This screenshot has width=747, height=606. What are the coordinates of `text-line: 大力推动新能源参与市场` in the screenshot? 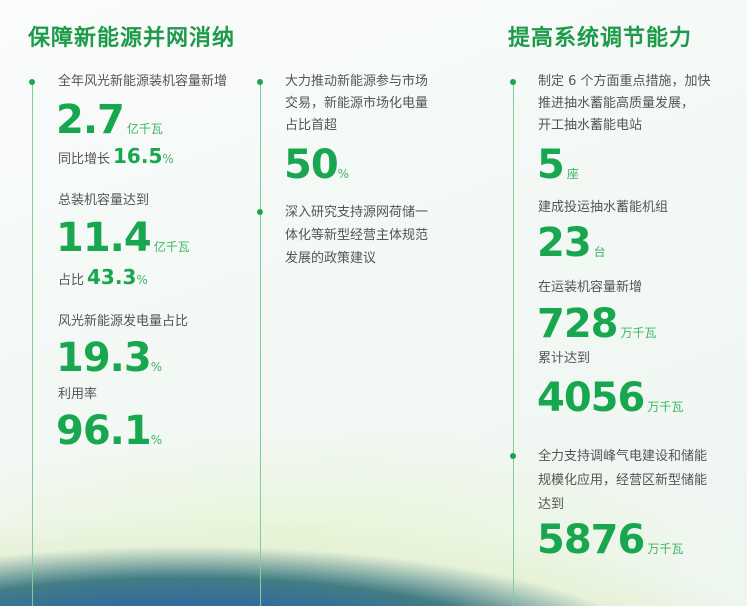 It's located at (357, 81).